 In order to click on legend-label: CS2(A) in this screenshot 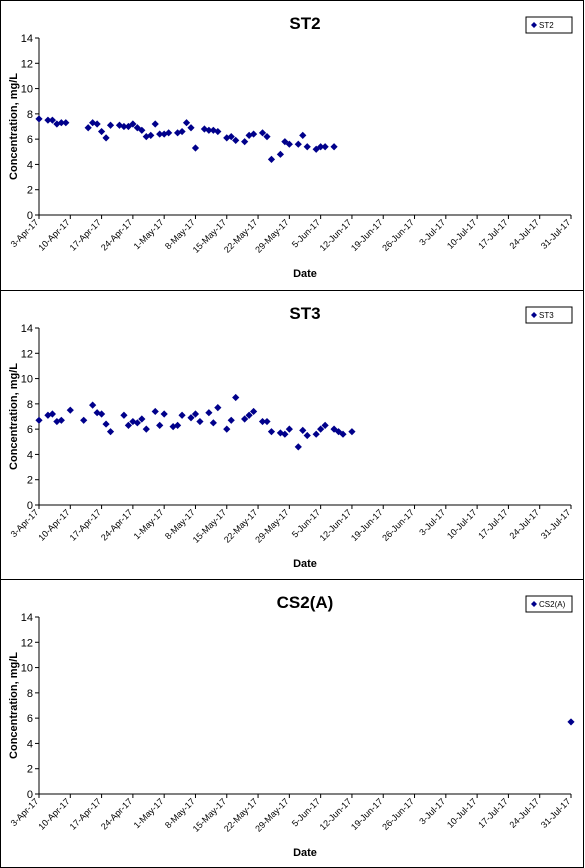, I will do `click(552, 604)`.